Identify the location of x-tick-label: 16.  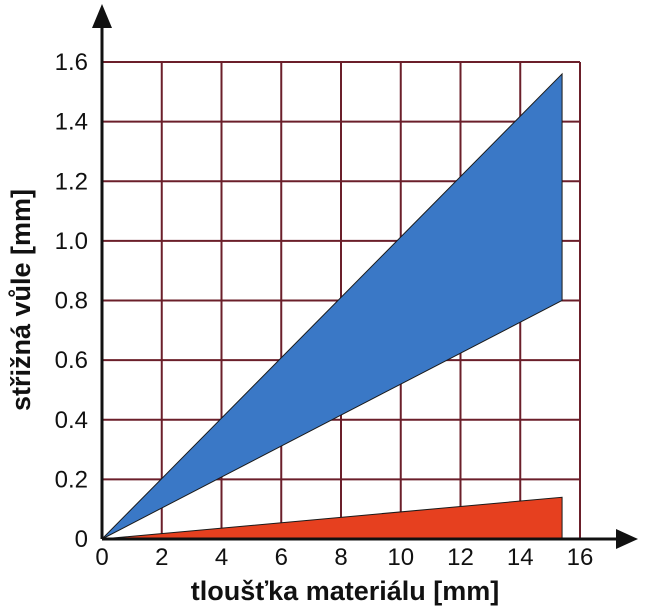
(580, 557).